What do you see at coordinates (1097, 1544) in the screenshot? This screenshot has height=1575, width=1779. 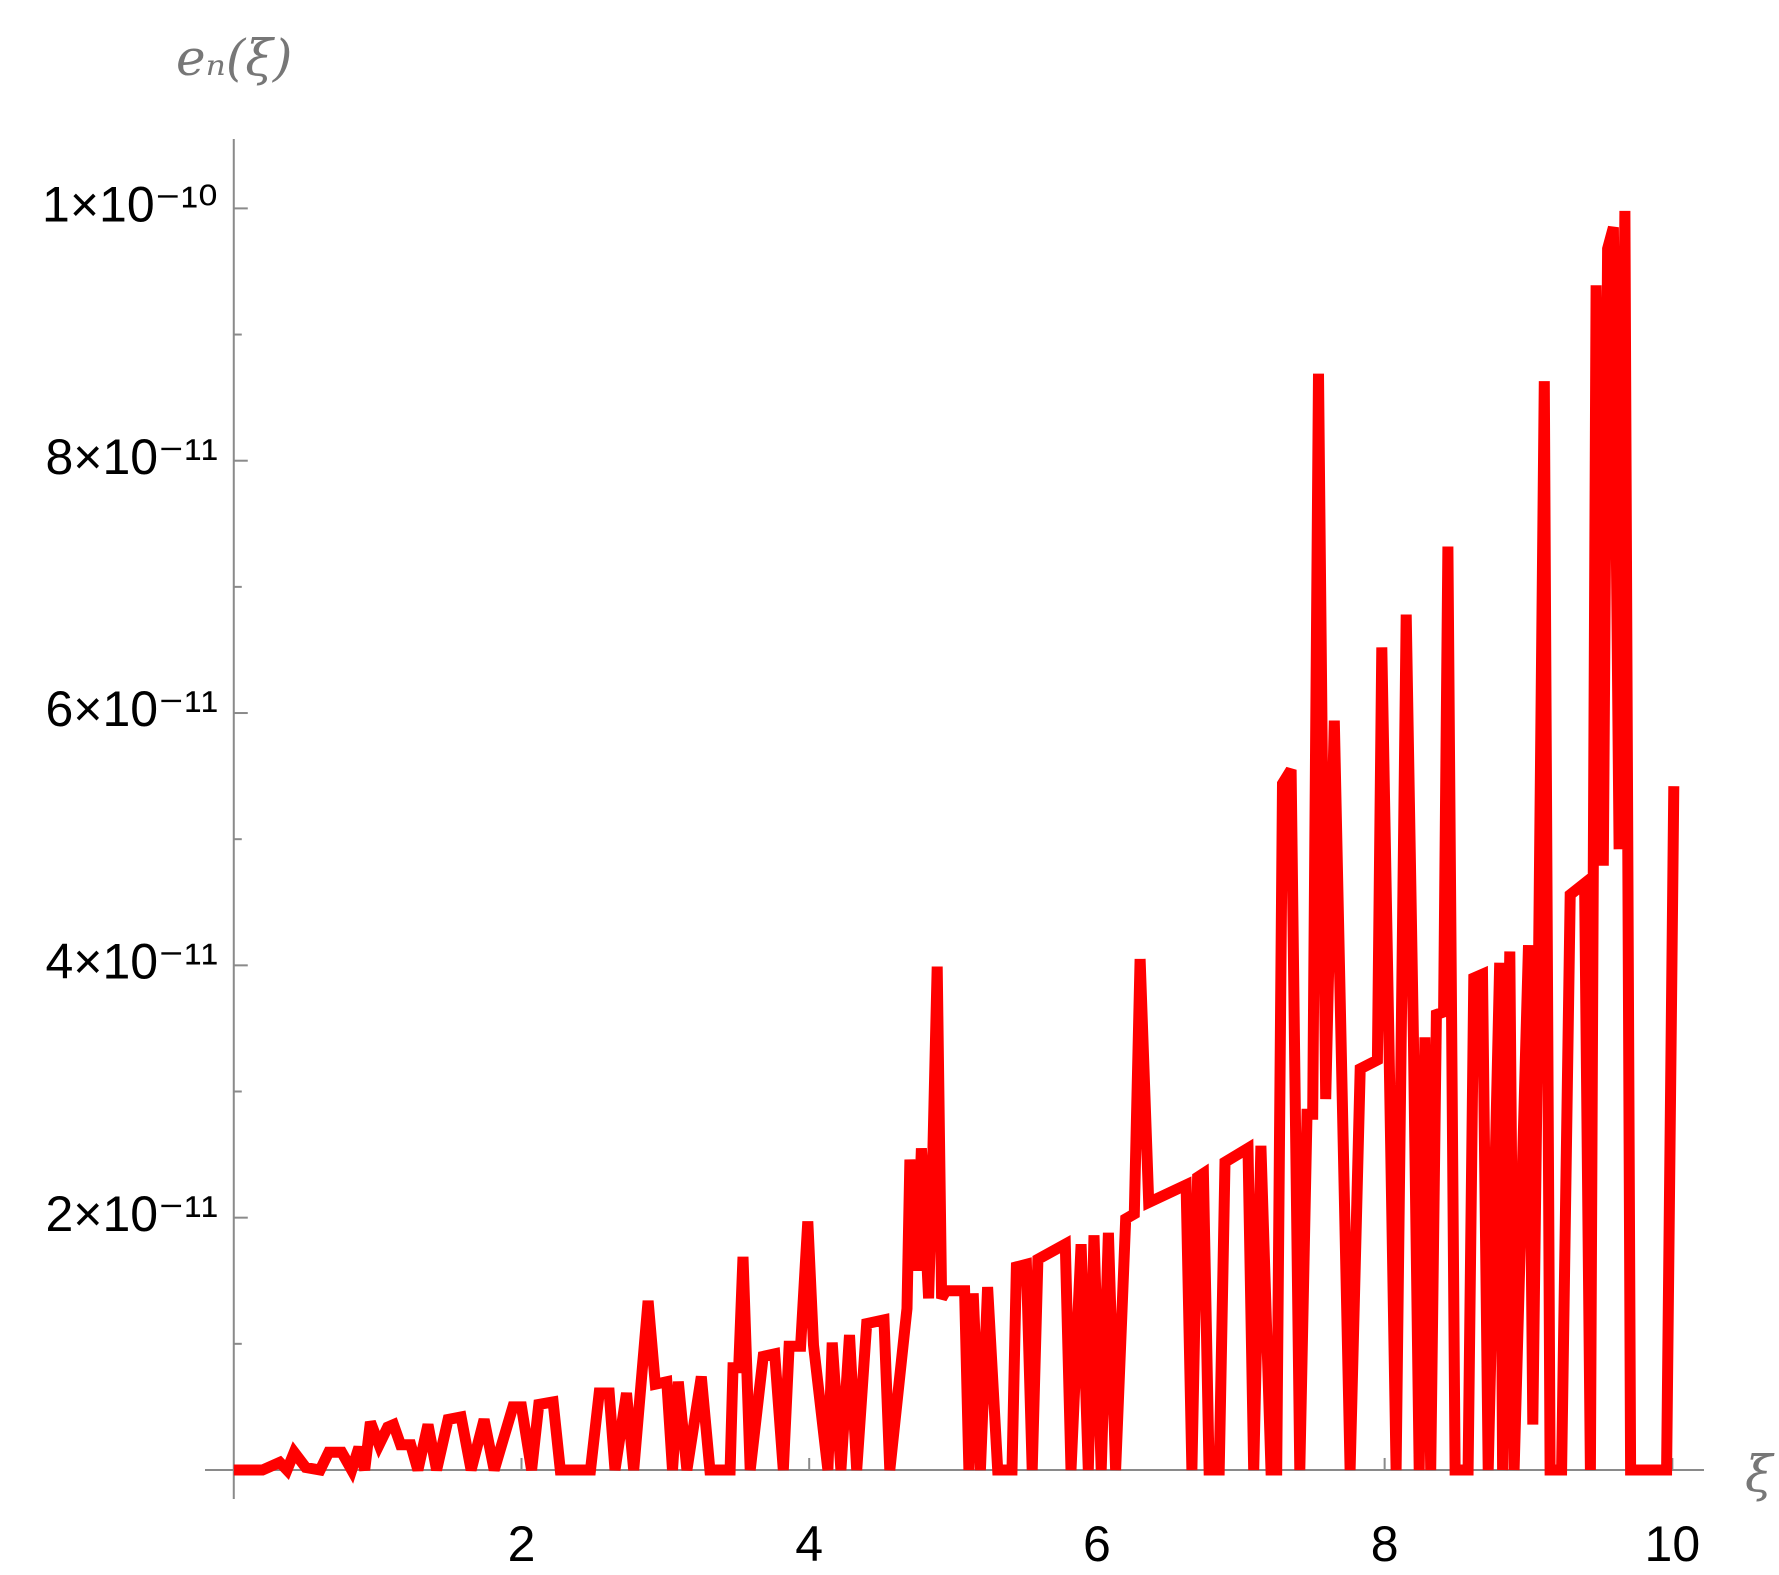 I see `x-tick-label: 6` at bounding box center [1097, 1544].